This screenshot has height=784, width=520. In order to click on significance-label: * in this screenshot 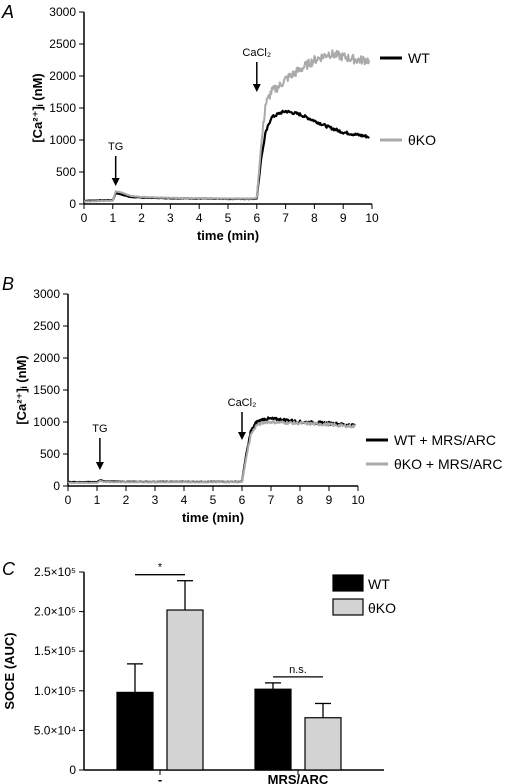, I will do `click(160, 568)`.